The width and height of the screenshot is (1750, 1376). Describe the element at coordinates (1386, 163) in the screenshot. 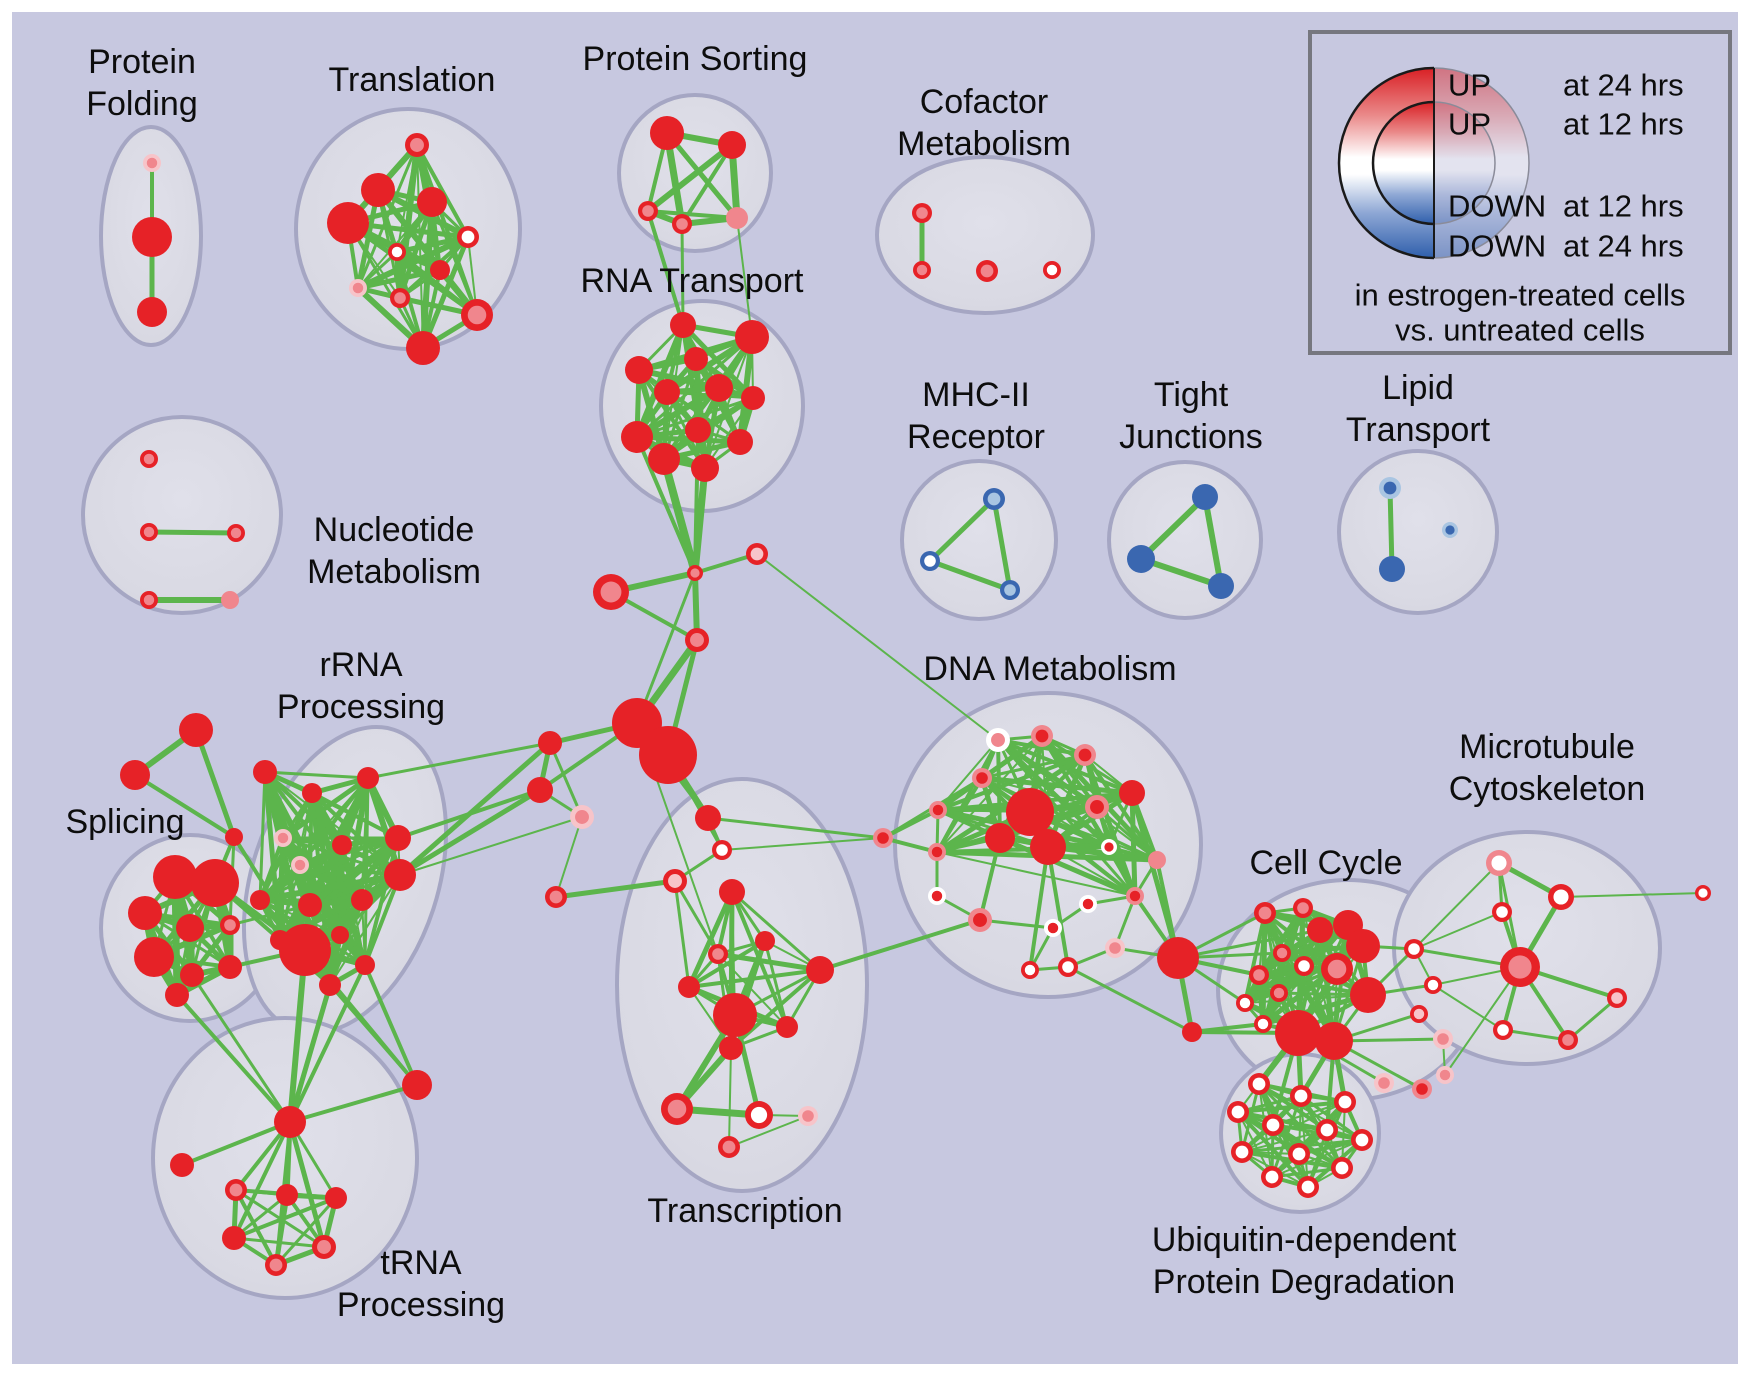

I see `legend-outer-left-arc` at that location.